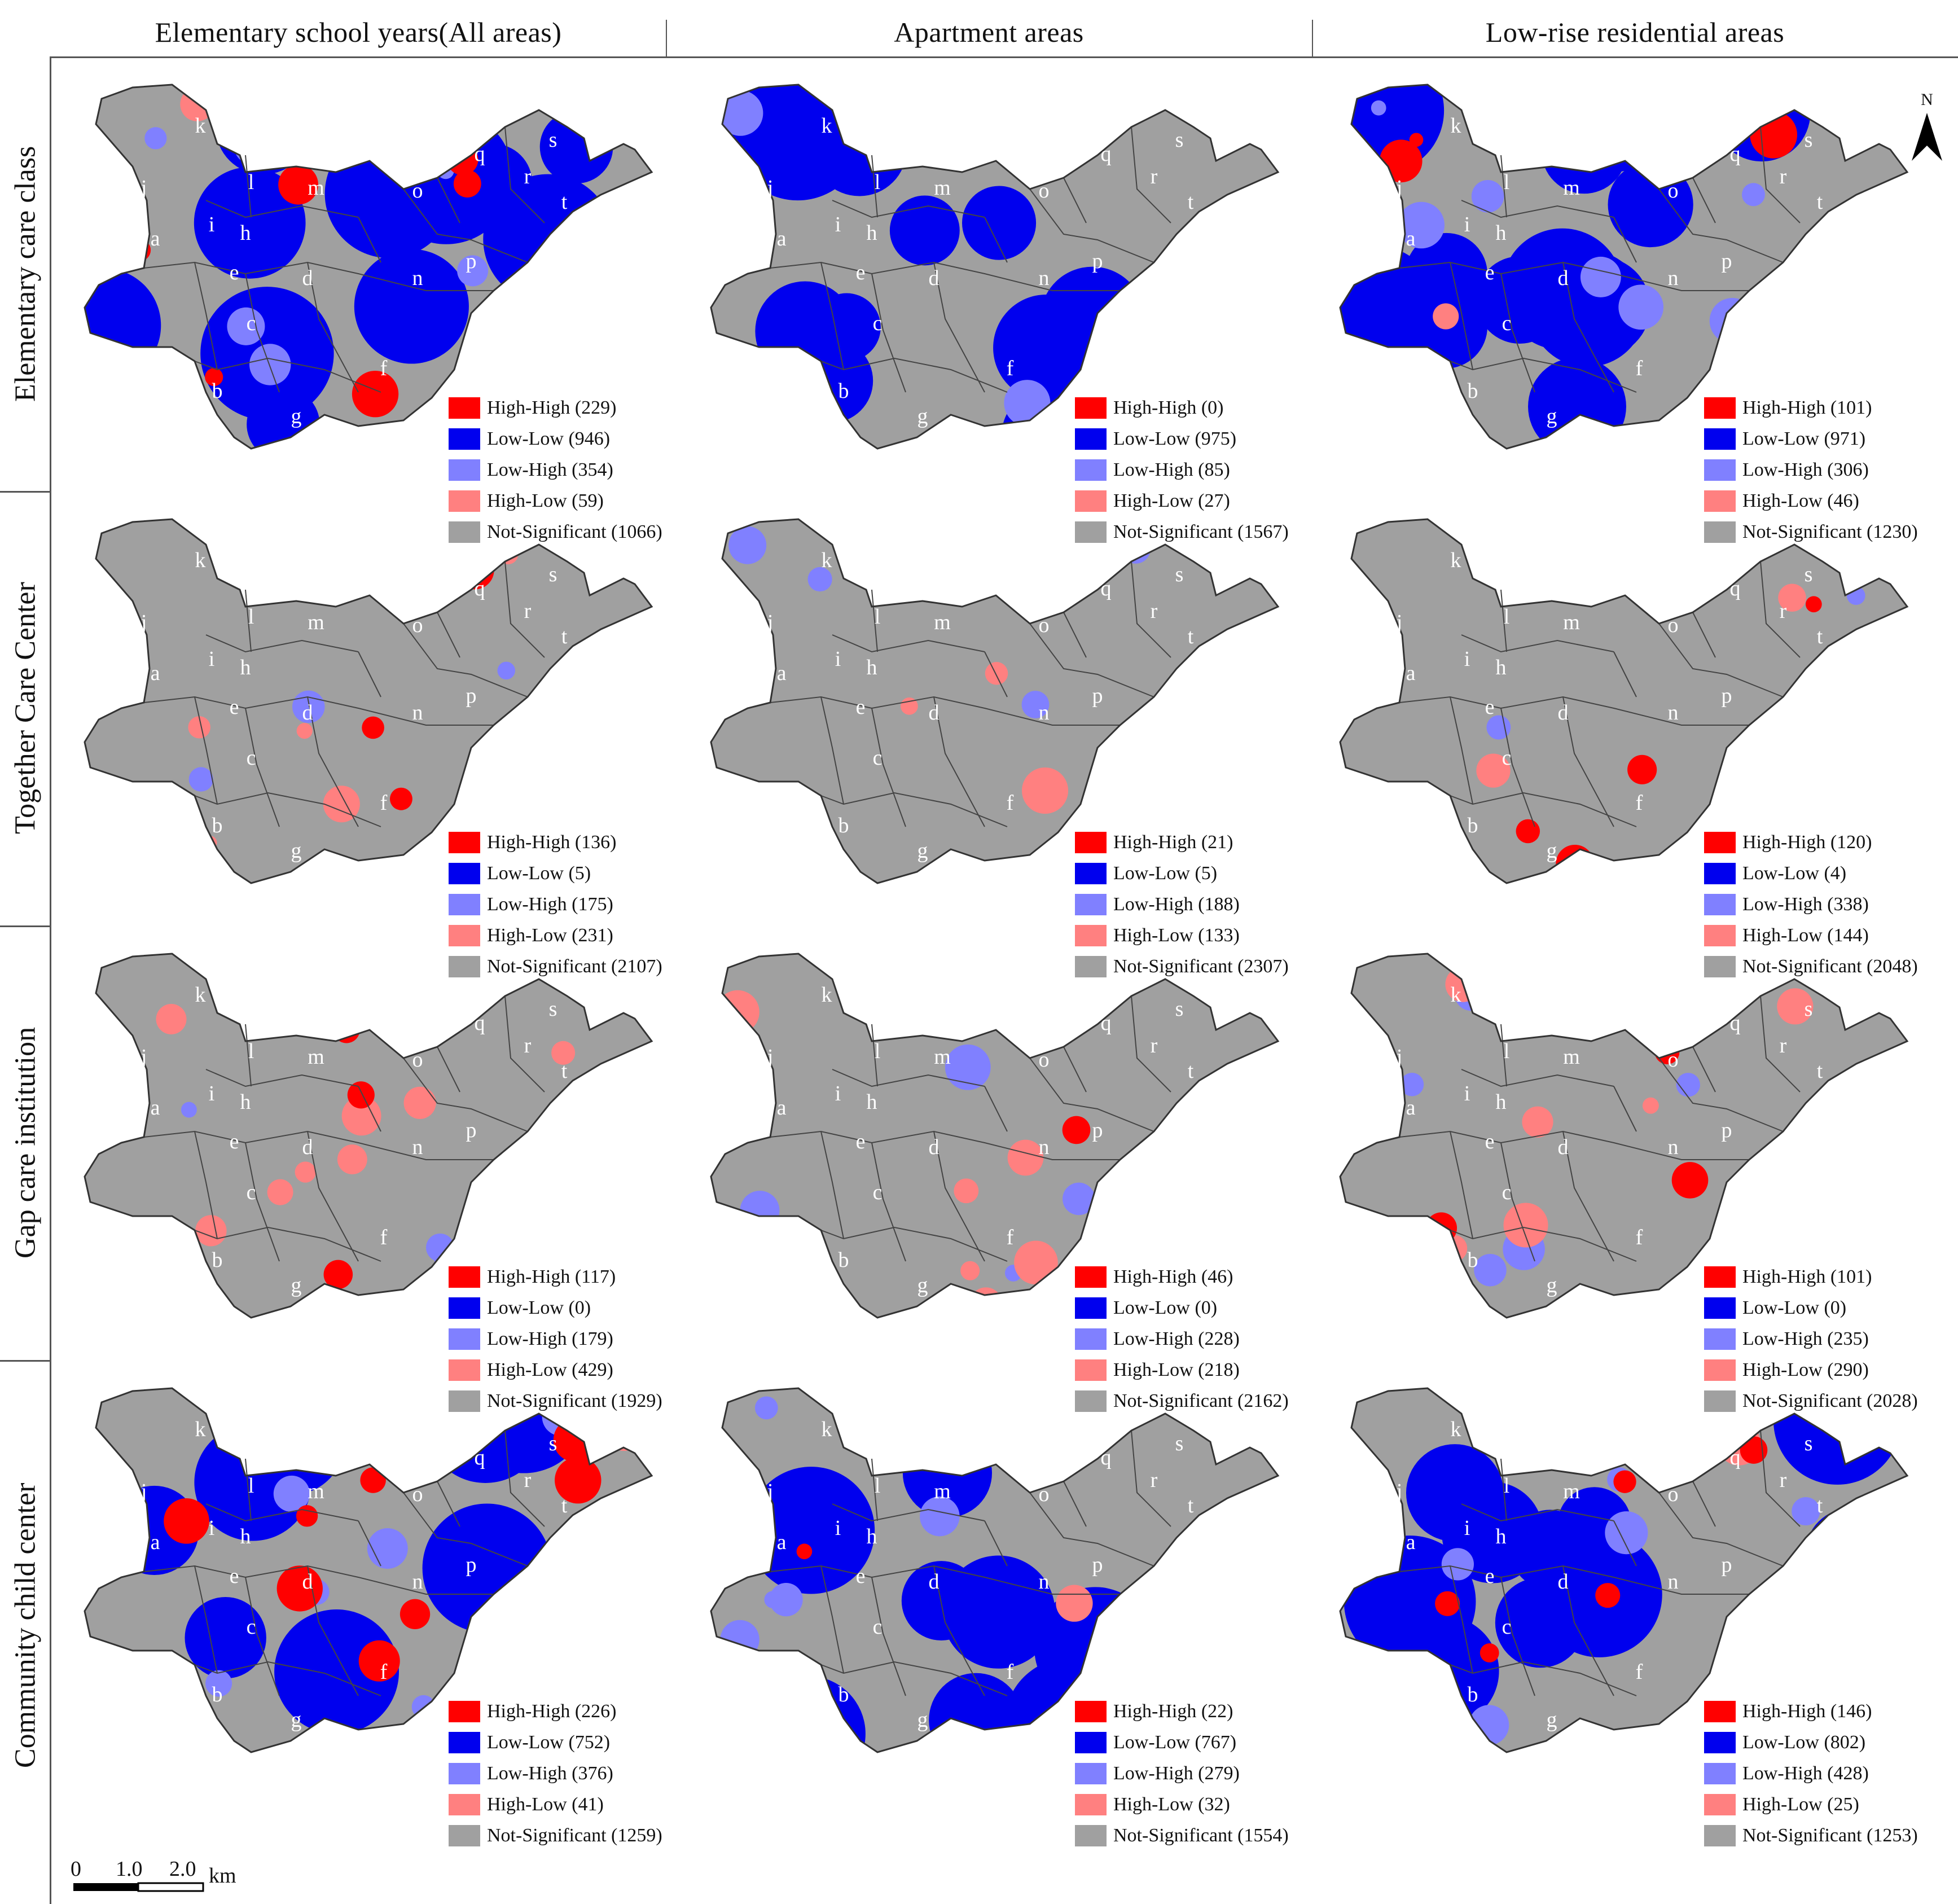 Image resolution: width=1958 pixels, height=1904 pixels. I want to click on district-label: l, so click(251, 1051).